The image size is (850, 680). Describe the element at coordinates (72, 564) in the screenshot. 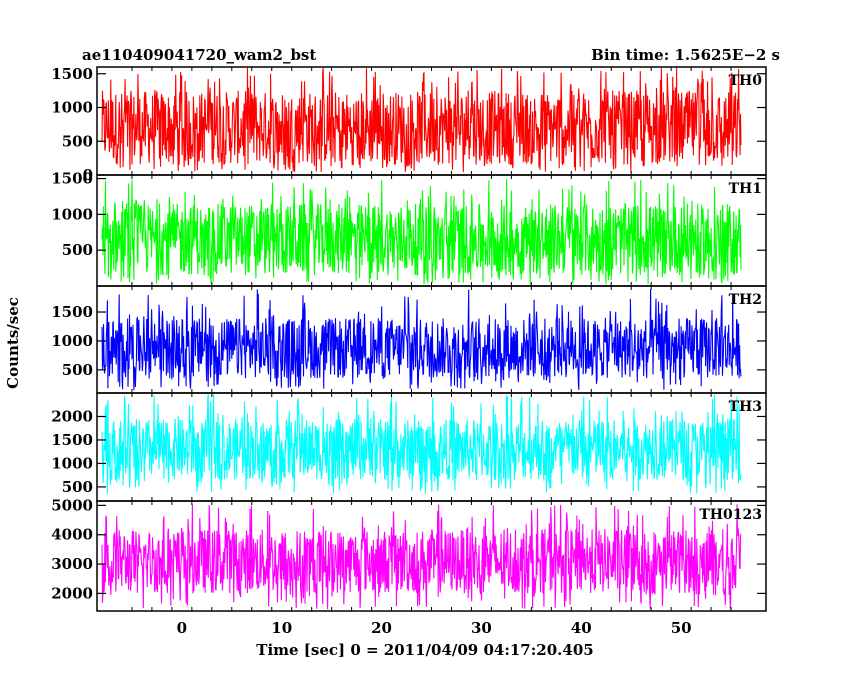

I see `y-tick-label: 3000` at that location.